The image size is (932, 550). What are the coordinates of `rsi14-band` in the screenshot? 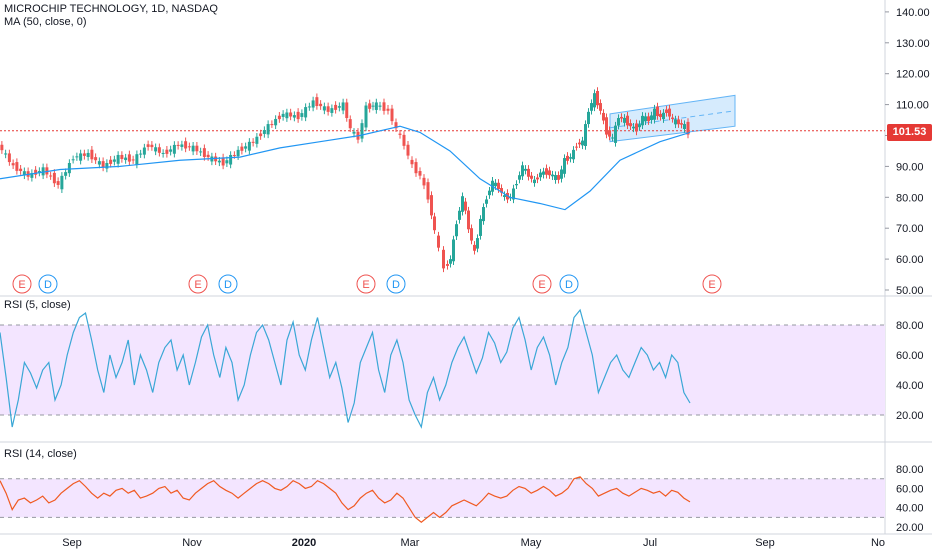 It's located at (442, 498).